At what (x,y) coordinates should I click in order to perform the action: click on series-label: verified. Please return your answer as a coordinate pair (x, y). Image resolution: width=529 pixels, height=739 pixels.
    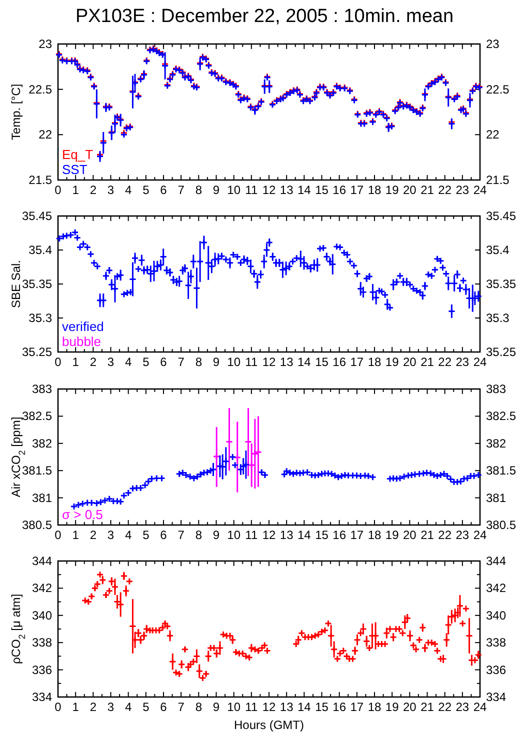
    Looking at the image, I should click on (83, 326).